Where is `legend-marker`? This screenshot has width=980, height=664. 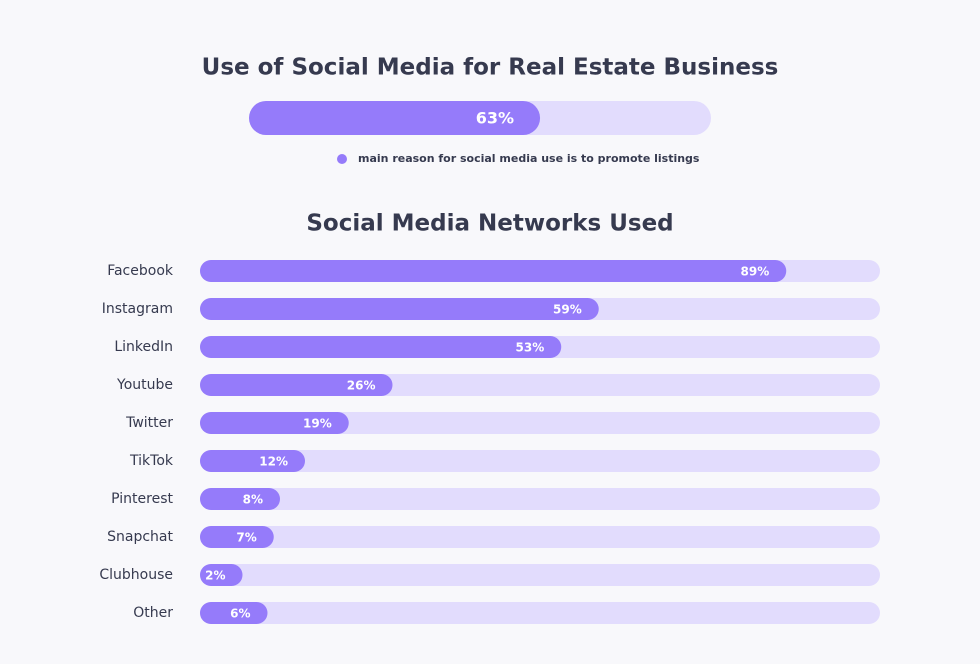
legend-marker is located at coordinates (342, 159).